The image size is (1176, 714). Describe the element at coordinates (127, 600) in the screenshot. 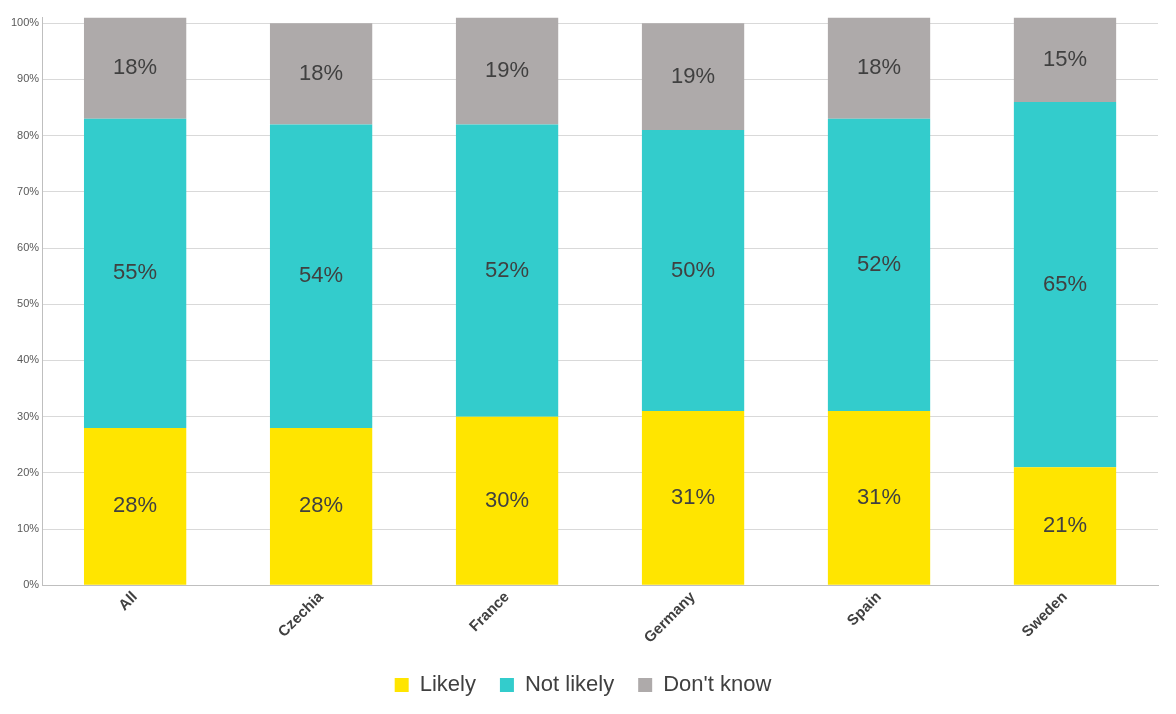

I see `x-tick-label: All` at that location.